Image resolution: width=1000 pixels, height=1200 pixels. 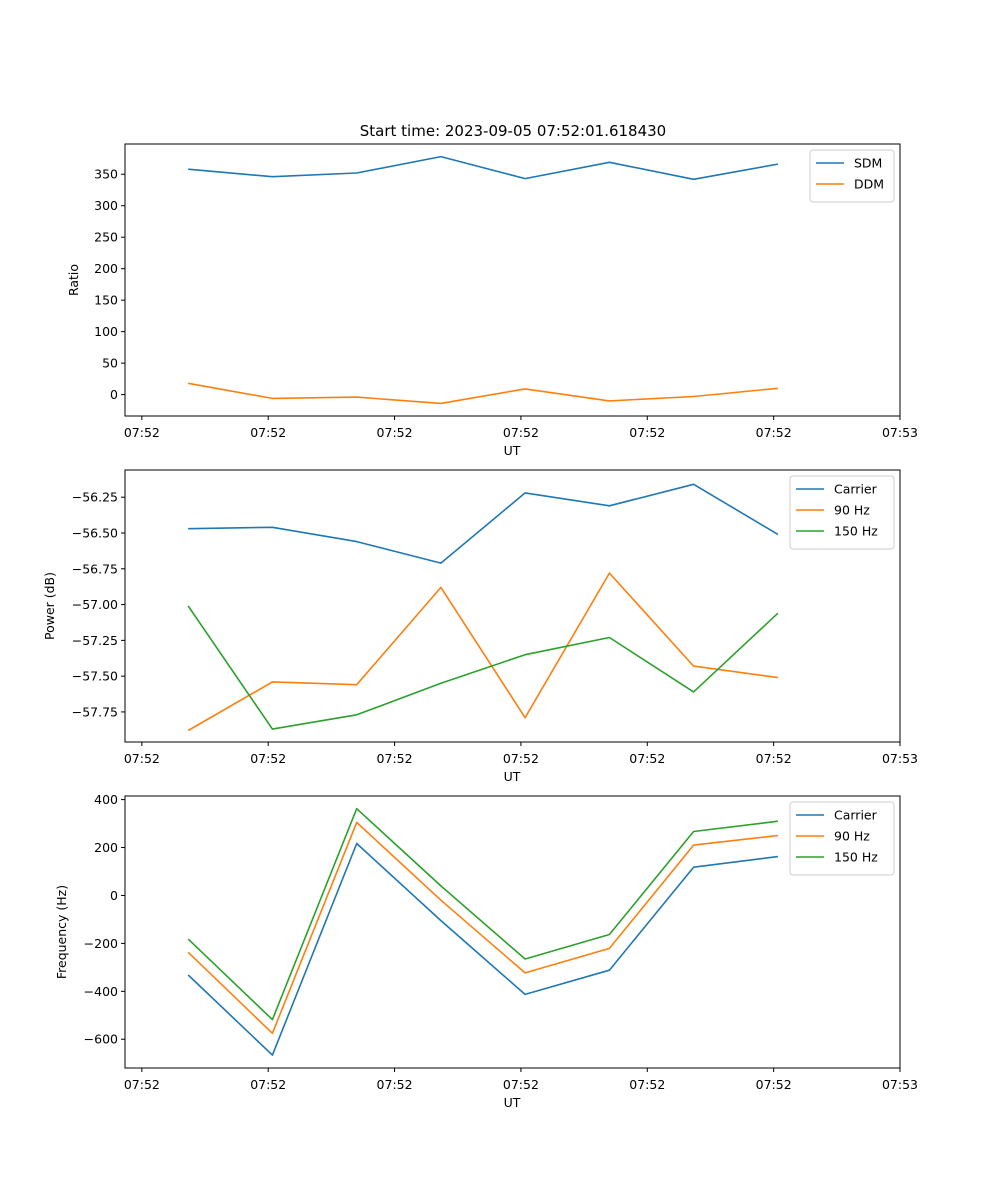 I want to click on y-tick-label: 100, so click(x=106, y=331).